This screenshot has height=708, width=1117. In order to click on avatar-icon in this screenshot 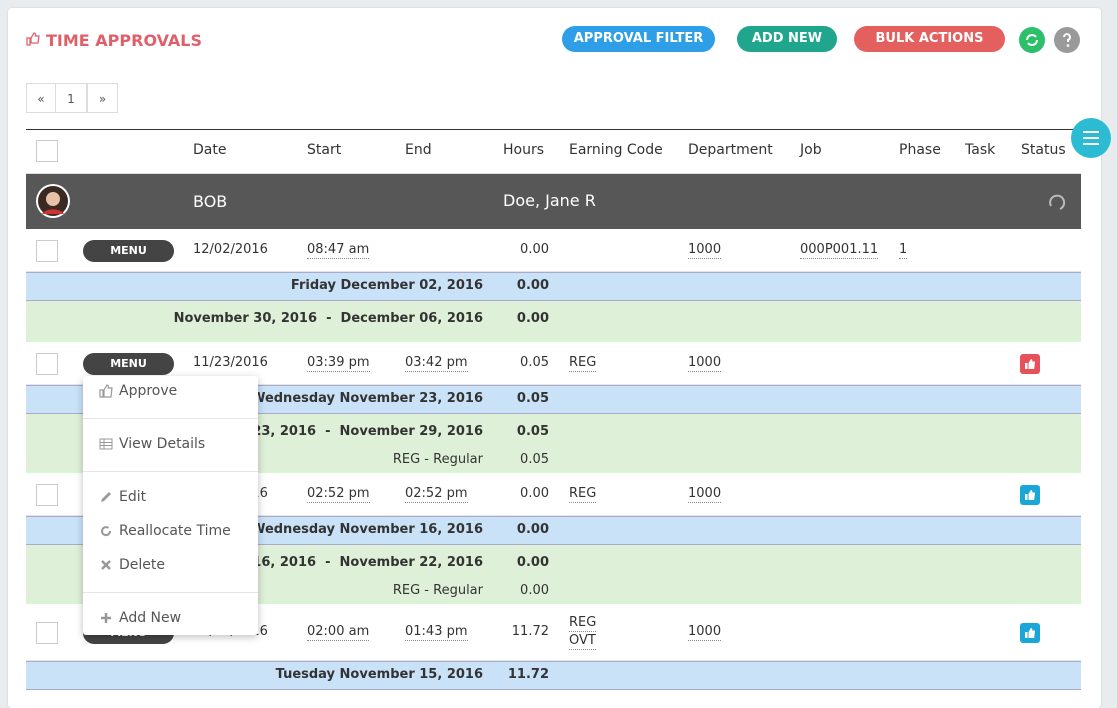, I will do `click(53, 201)`.